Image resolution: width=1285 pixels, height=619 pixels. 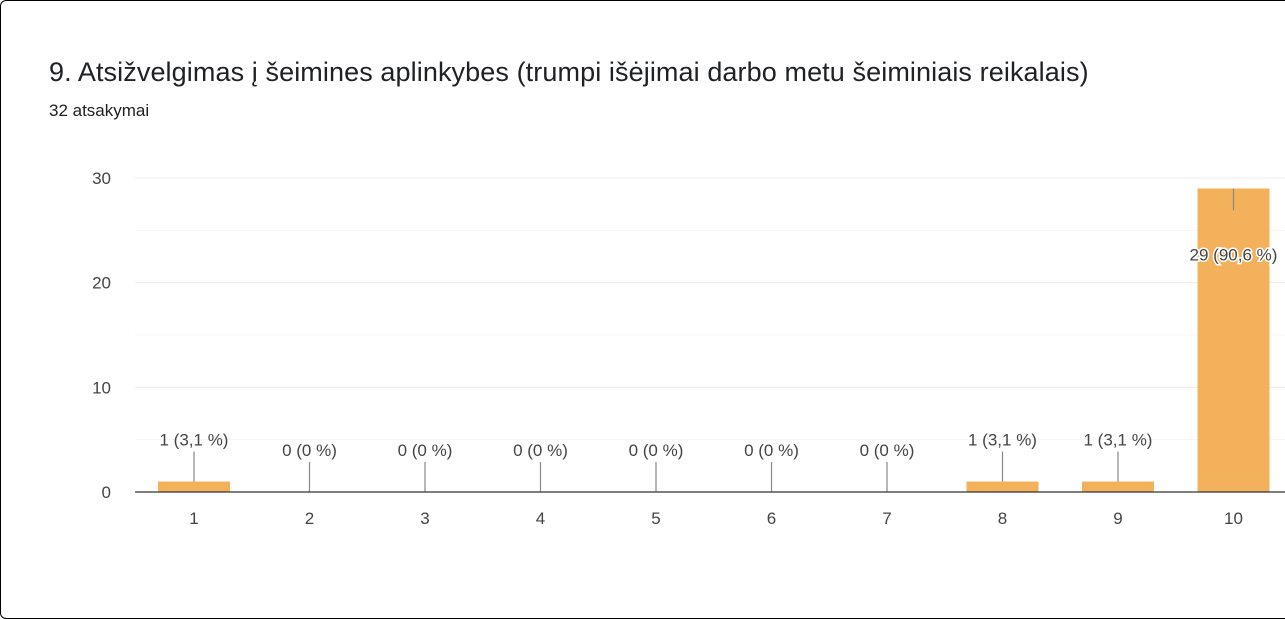 What do you see at coordinates (99, 110) in the screenshot?
I see `response-count: 32 atsakymai` at bounding box center [99, 110].